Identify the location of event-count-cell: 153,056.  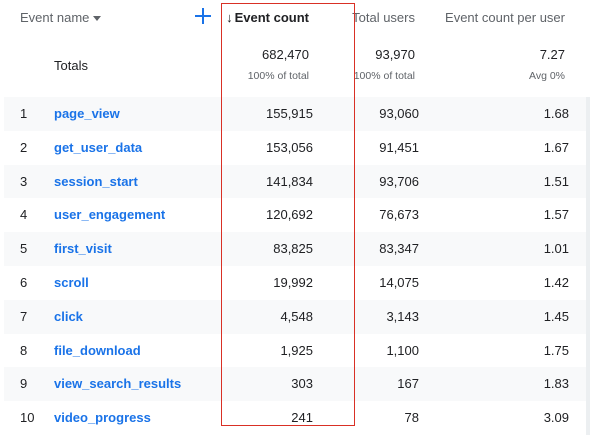
(289, 147).